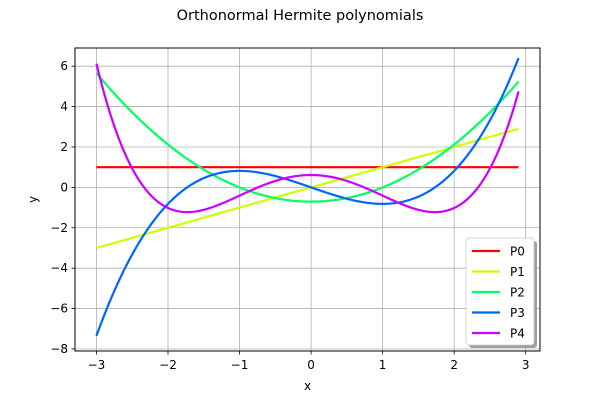  What do you see at coordinates (454, 365) in the screenshot?
I see `x-tick-label: 2` at bounding box center [454, 365].